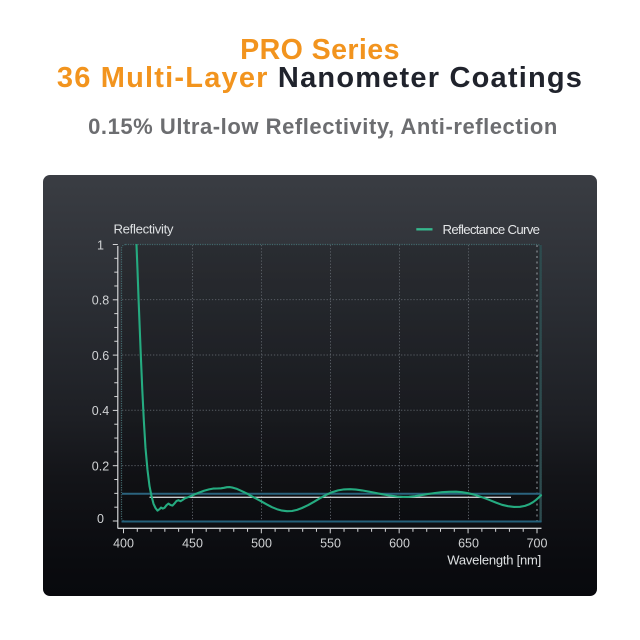  I want to click on svg-text: Reflectance Curve, so click(492, 229).